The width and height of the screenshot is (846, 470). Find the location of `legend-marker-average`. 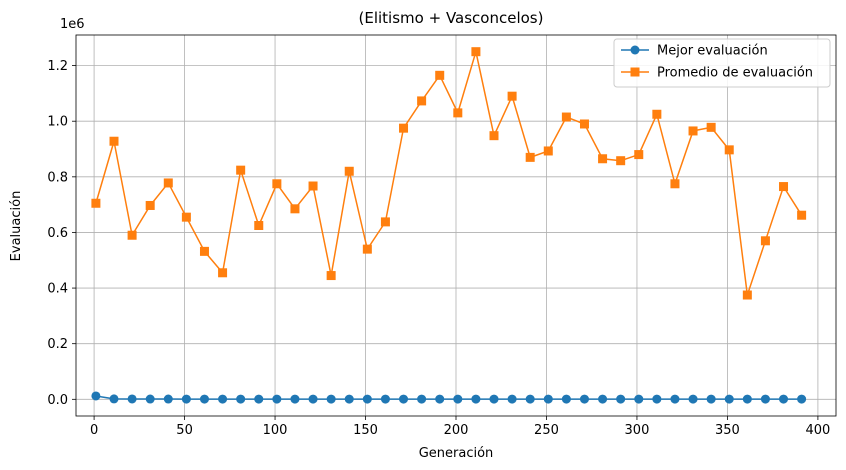

legend-marker-average is located at coordinates (635, 72).